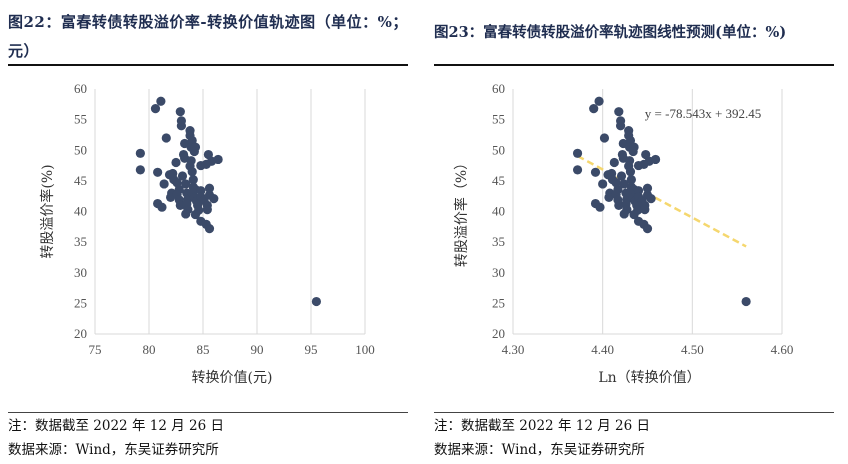 The width and height of the screenshot is (848, 464). What do you see at coordinates (203, 349) in the screenshot?
I see `x-tick-label: 85` at bounding box center [203, 349].